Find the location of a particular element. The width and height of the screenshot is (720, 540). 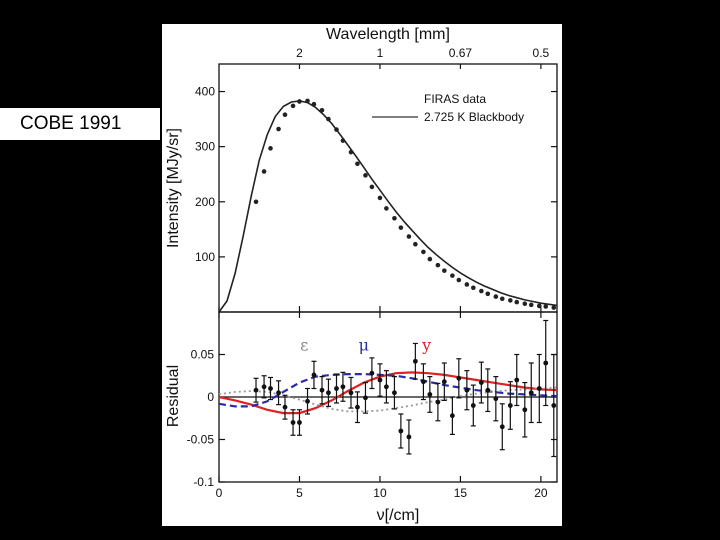

spectrum-y-tick-label: 100 is located at coordinates (205, 257).